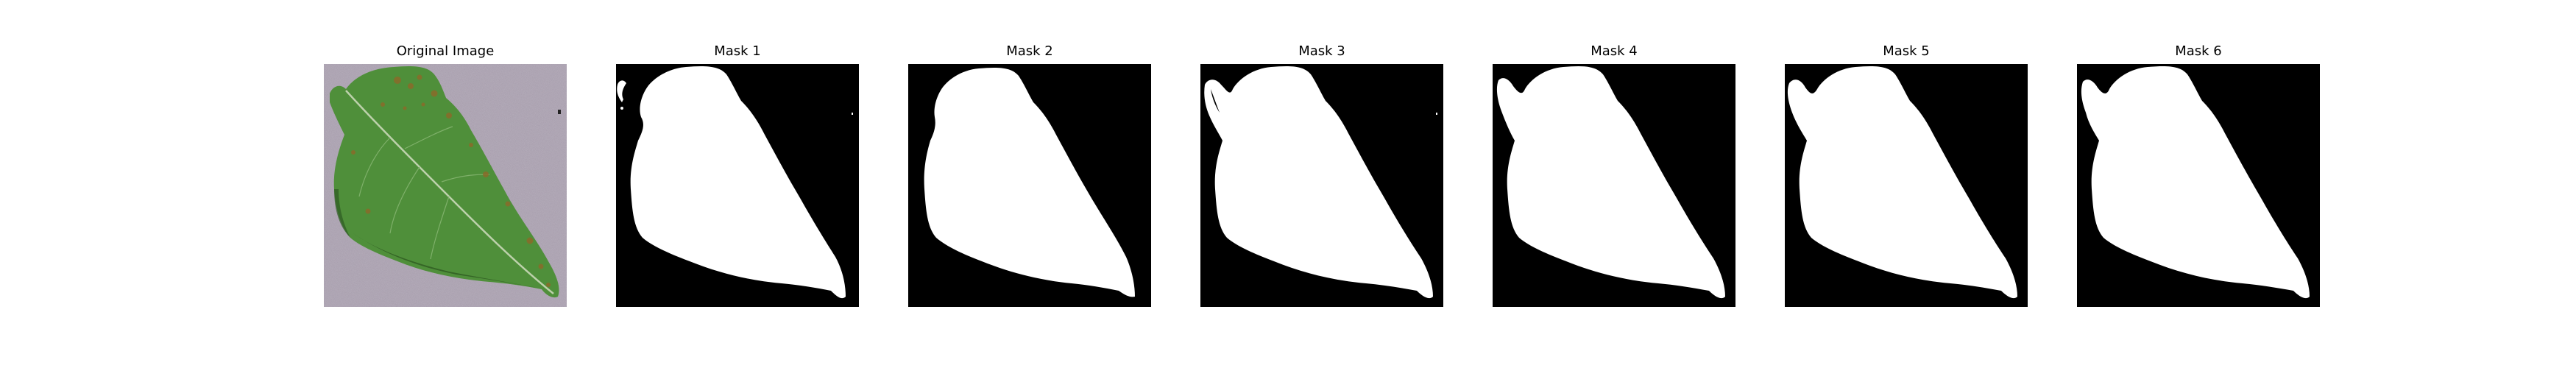 The width and height of the screenshot is (2576, 368). I want to click on panel-mask-2: Mask 2, so click(1029, 180).